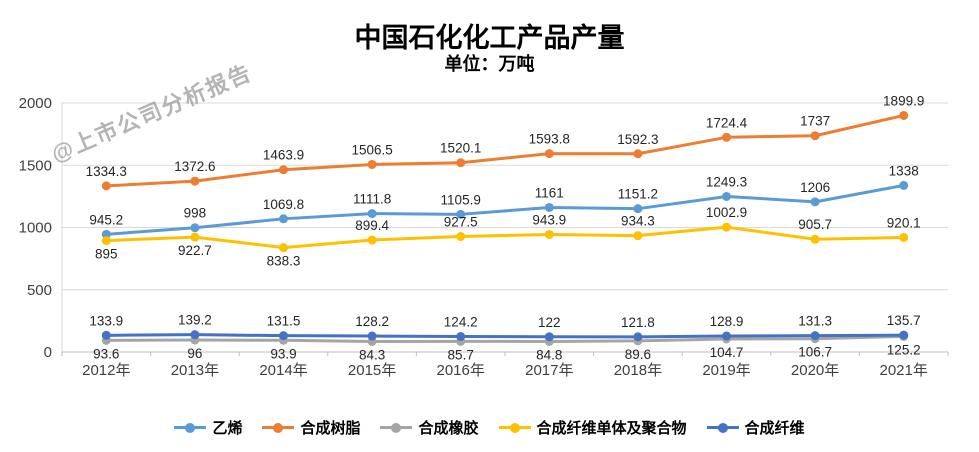 The image size is (979, 452). Describe the element at coordinates (549, 192) in the screenshot. I see `data-label: 1161` at that location.